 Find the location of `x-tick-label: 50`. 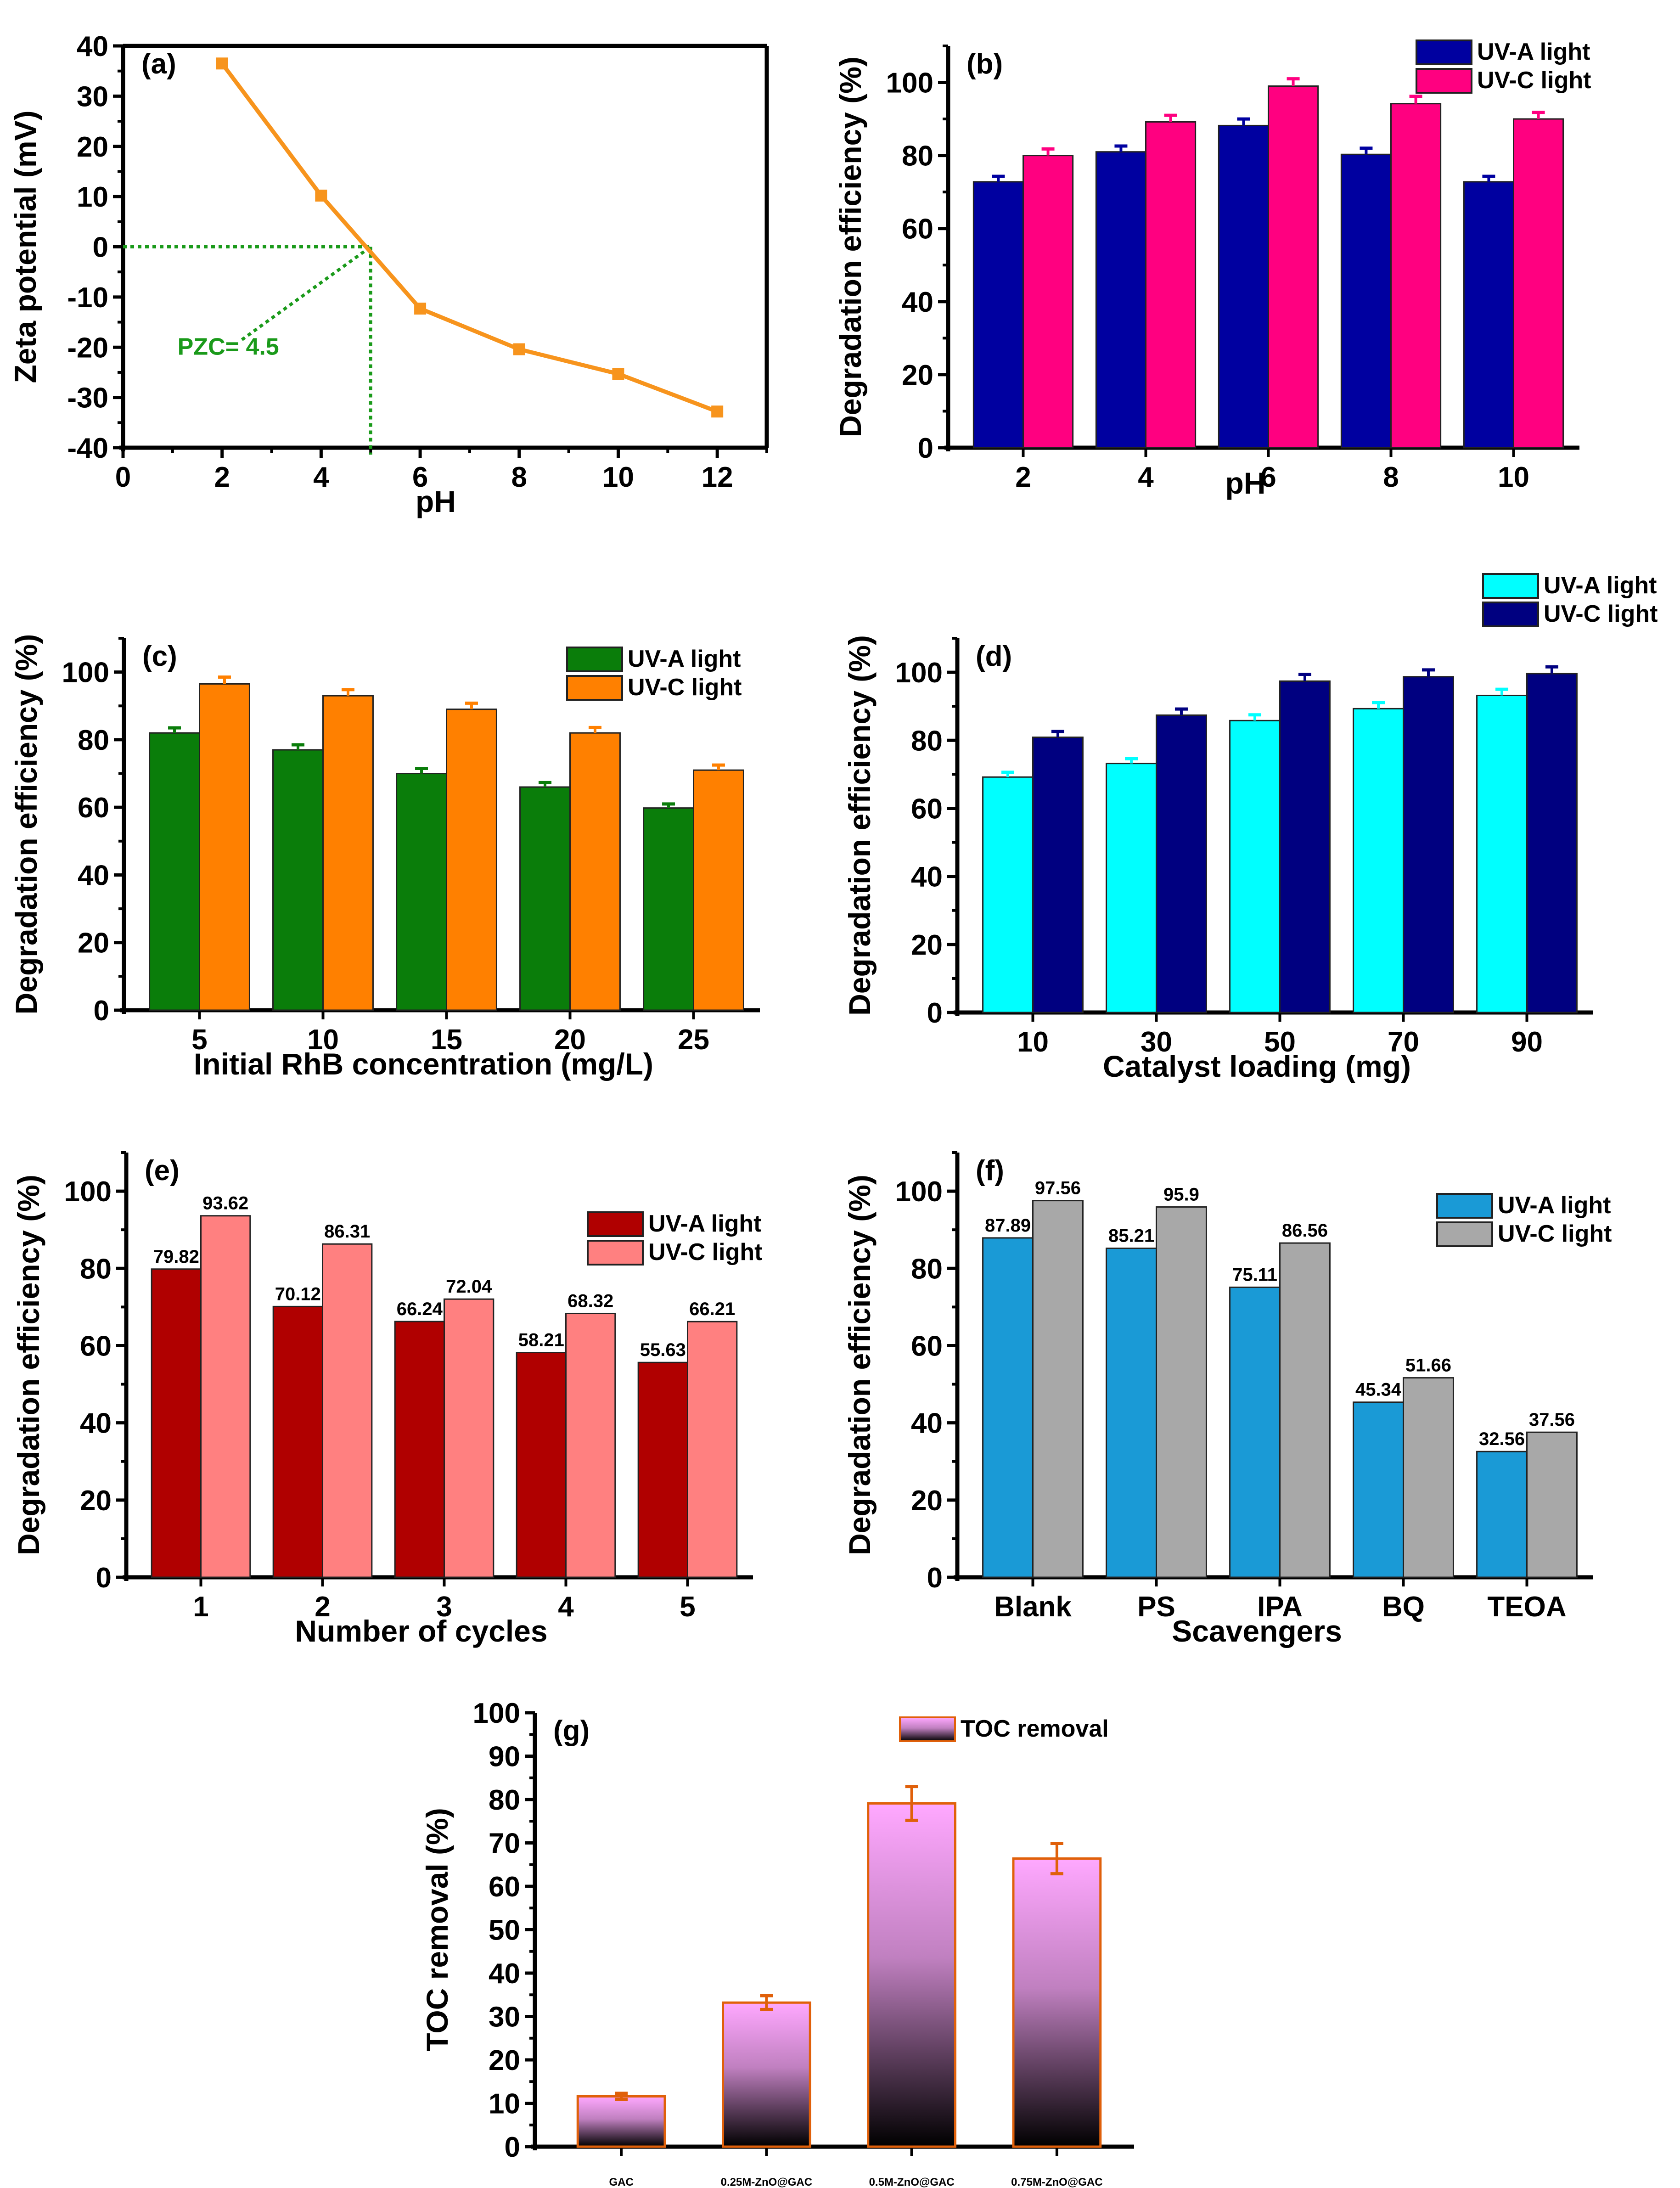

x-tick-label: 50 is located at coordinates (1280, 1042).